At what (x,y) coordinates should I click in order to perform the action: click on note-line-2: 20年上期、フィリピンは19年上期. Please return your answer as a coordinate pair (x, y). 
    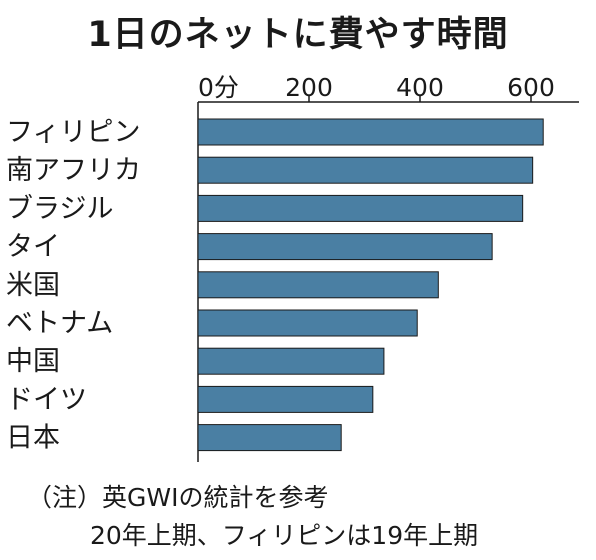
    Looking at the image, I should click on (284, 535).